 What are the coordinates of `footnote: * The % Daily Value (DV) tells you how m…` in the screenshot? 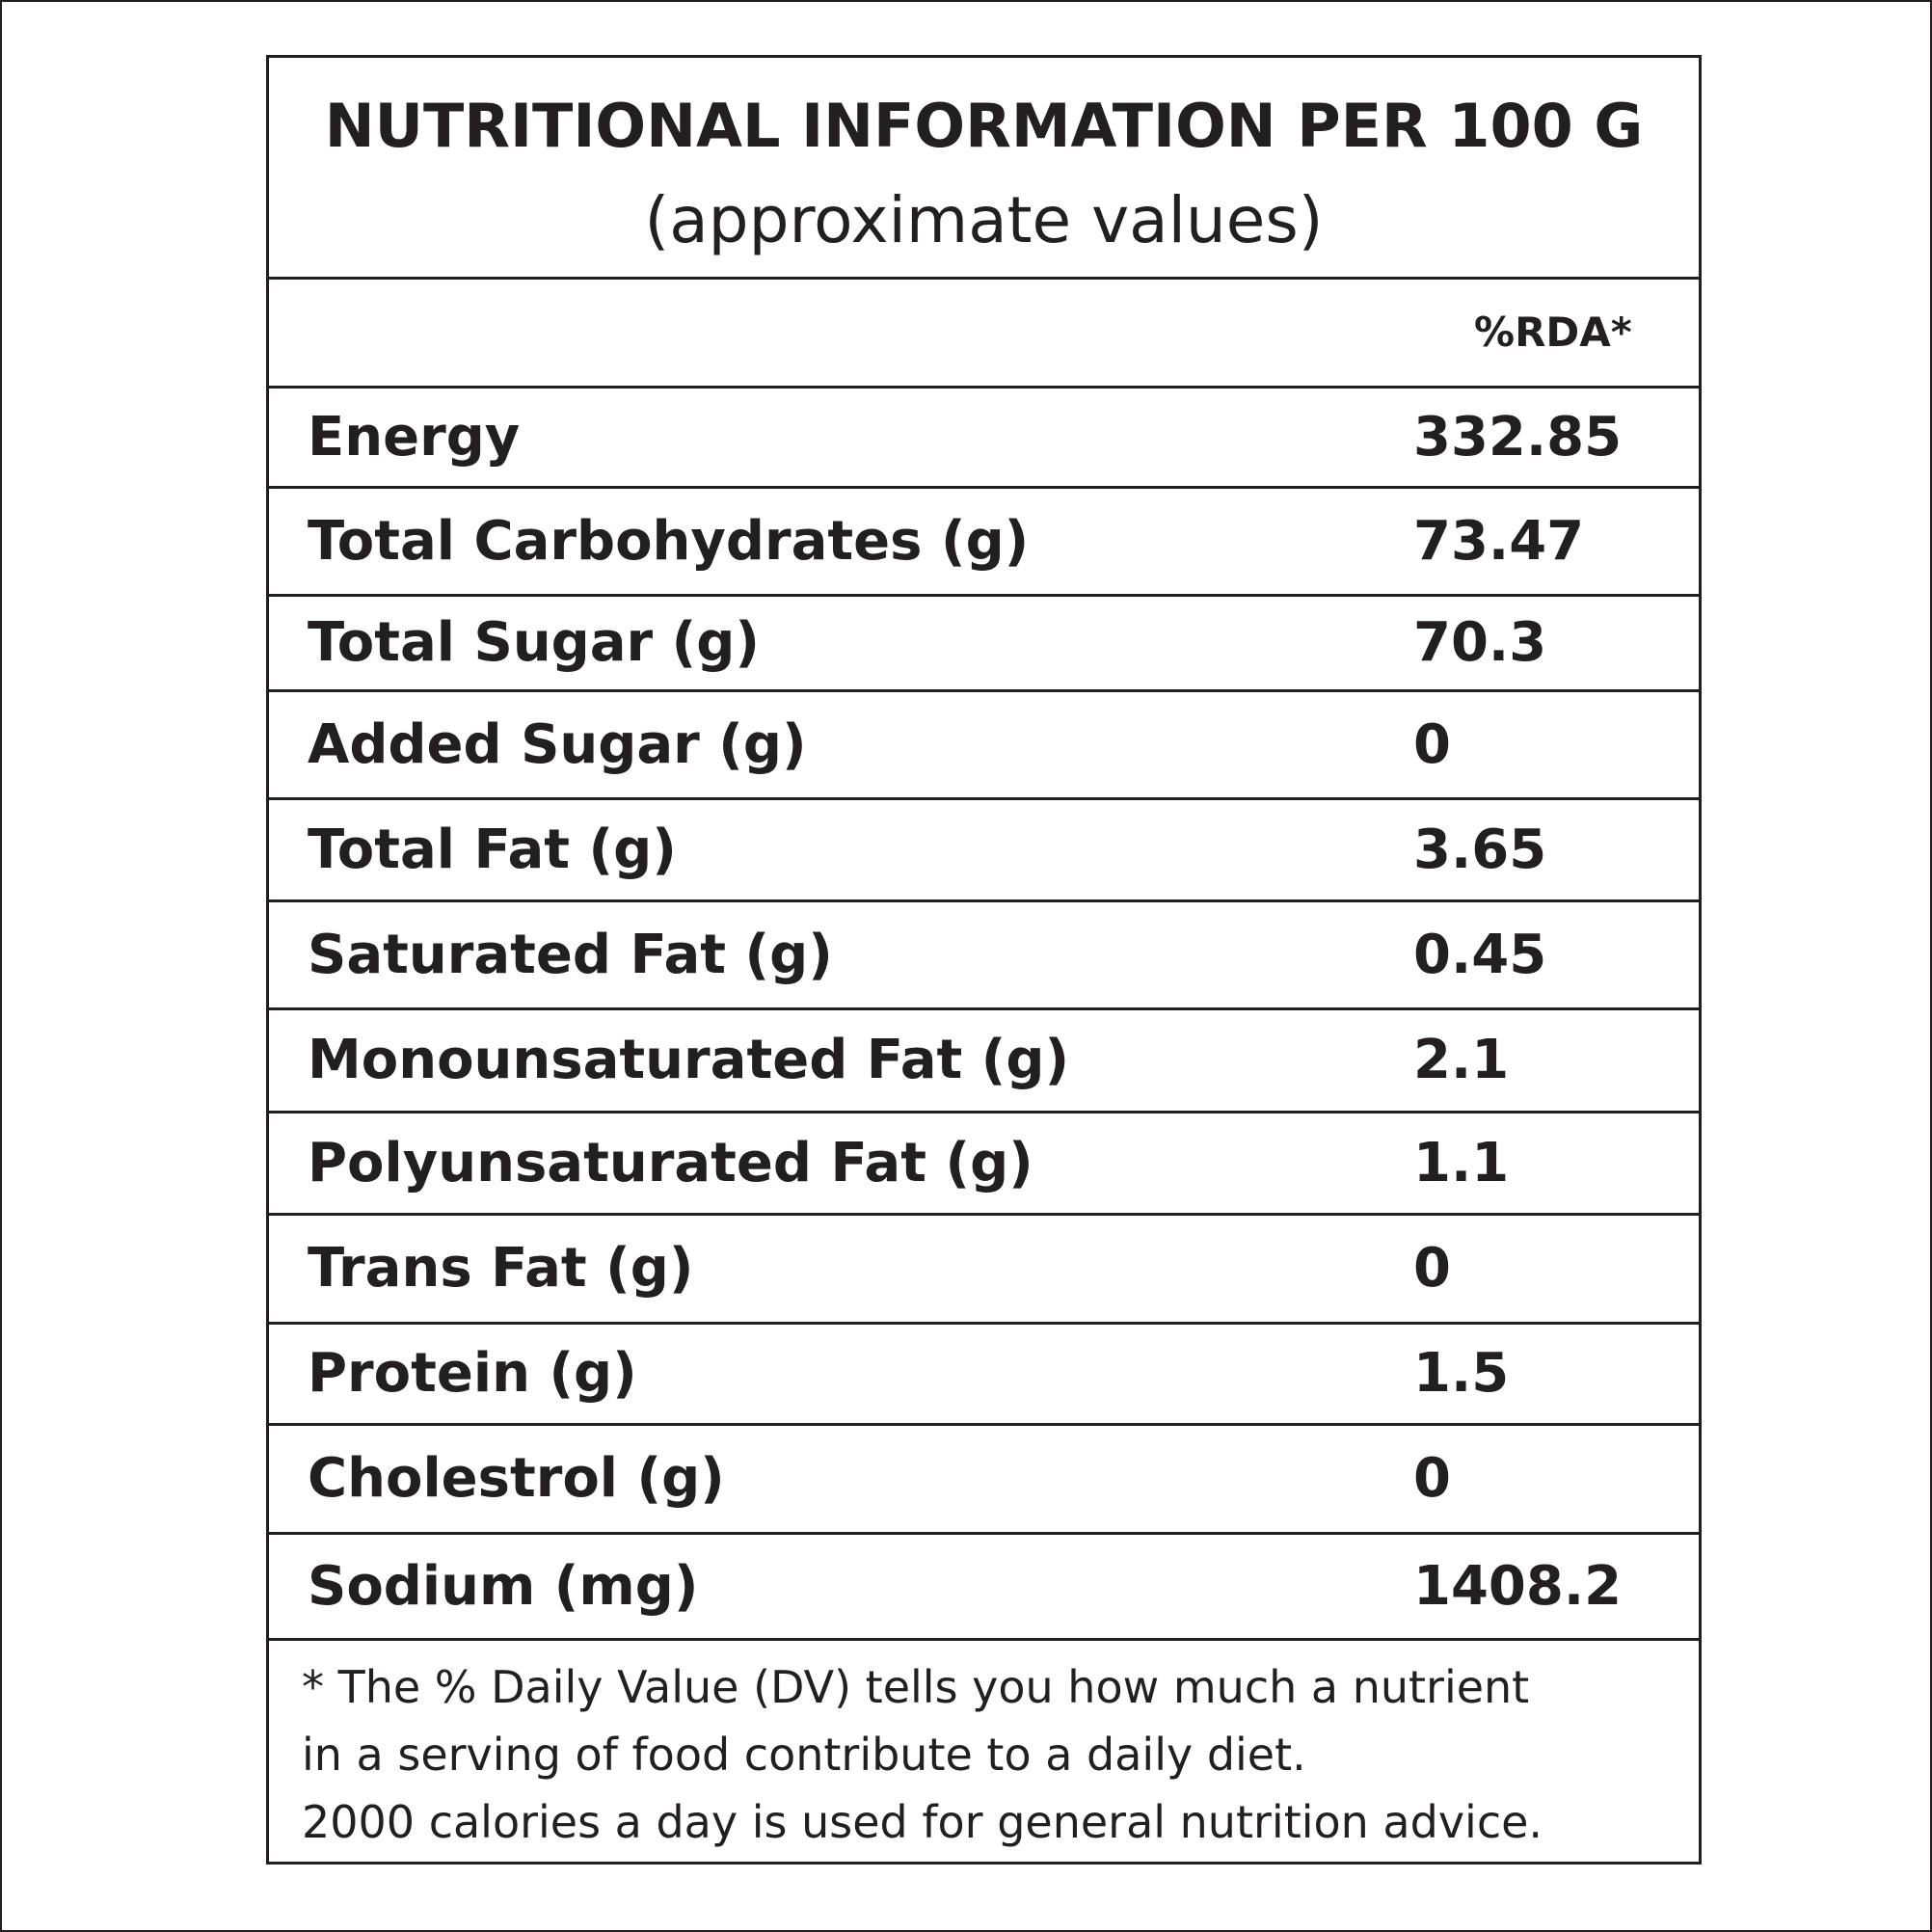 It's located at (923, 1755).